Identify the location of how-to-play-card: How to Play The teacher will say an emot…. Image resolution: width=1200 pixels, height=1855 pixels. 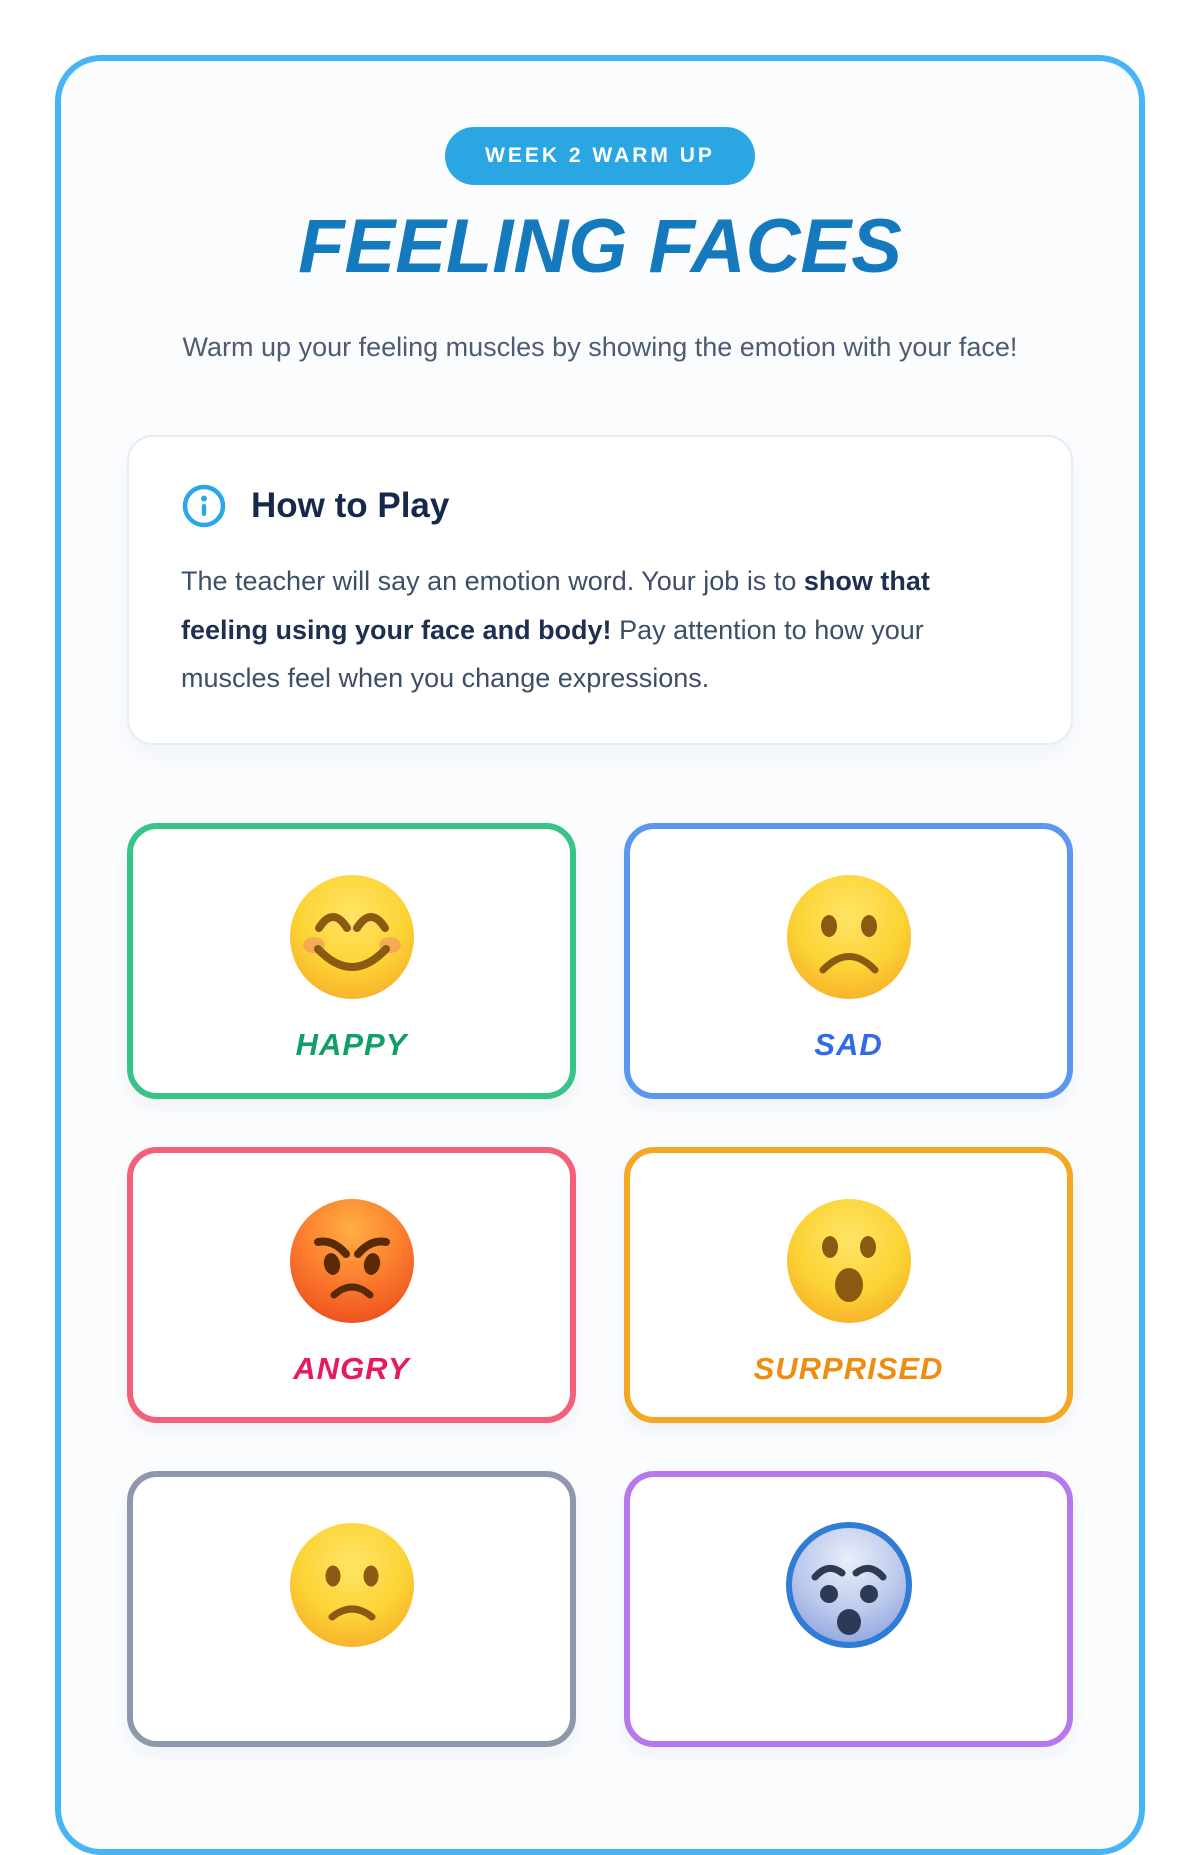
(600, 590).